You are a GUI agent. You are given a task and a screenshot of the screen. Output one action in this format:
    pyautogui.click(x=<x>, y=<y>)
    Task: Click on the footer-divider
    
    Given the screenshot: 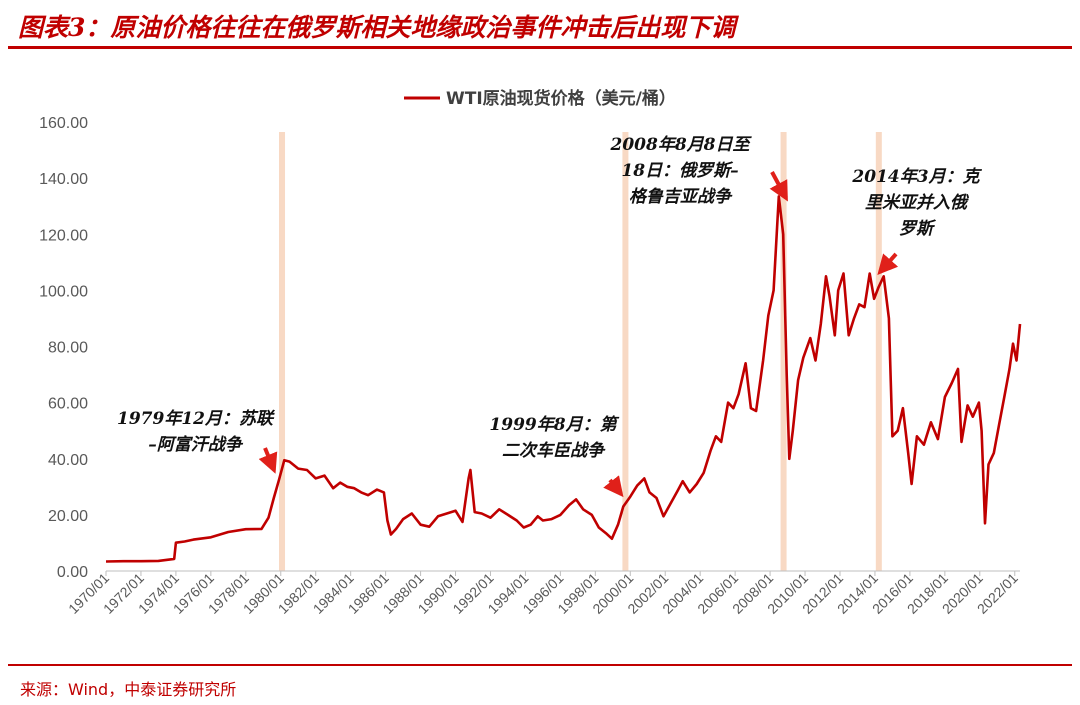 What is the action you would take?
    pyautogui.click(x=540, y=665)
    